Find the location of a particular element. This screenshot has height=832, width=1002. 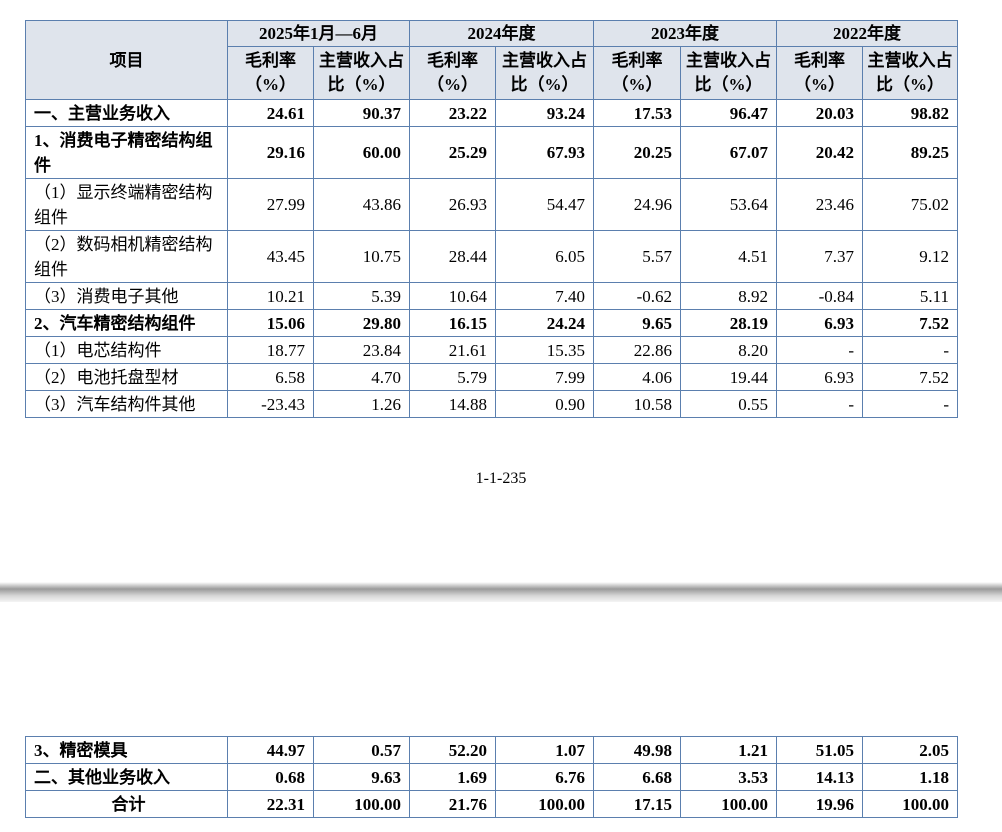

cell-value: 49.98 is located at coordinates (637, 750).